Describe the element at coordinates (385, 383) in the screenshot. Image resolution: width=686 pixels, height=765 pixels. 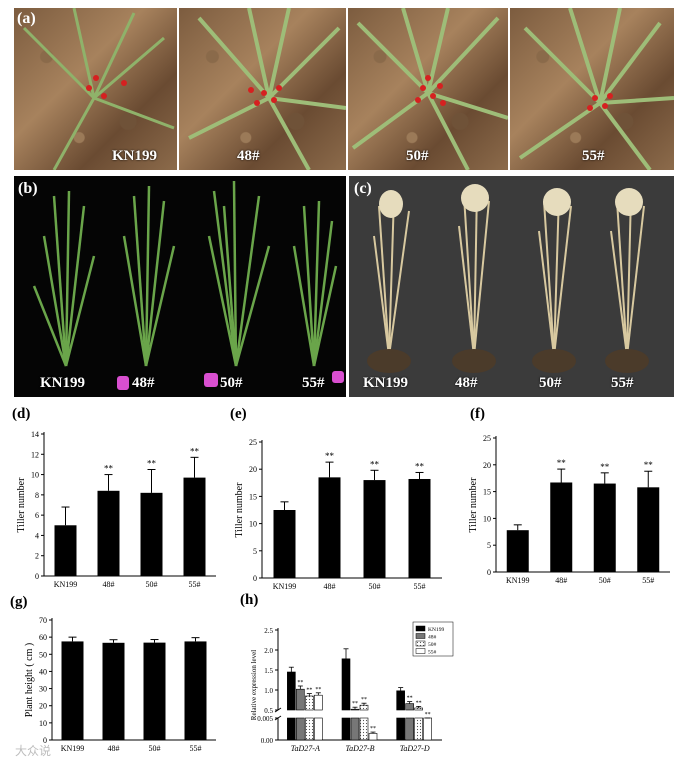
I see `label-c-kn199: KN199` at that location.